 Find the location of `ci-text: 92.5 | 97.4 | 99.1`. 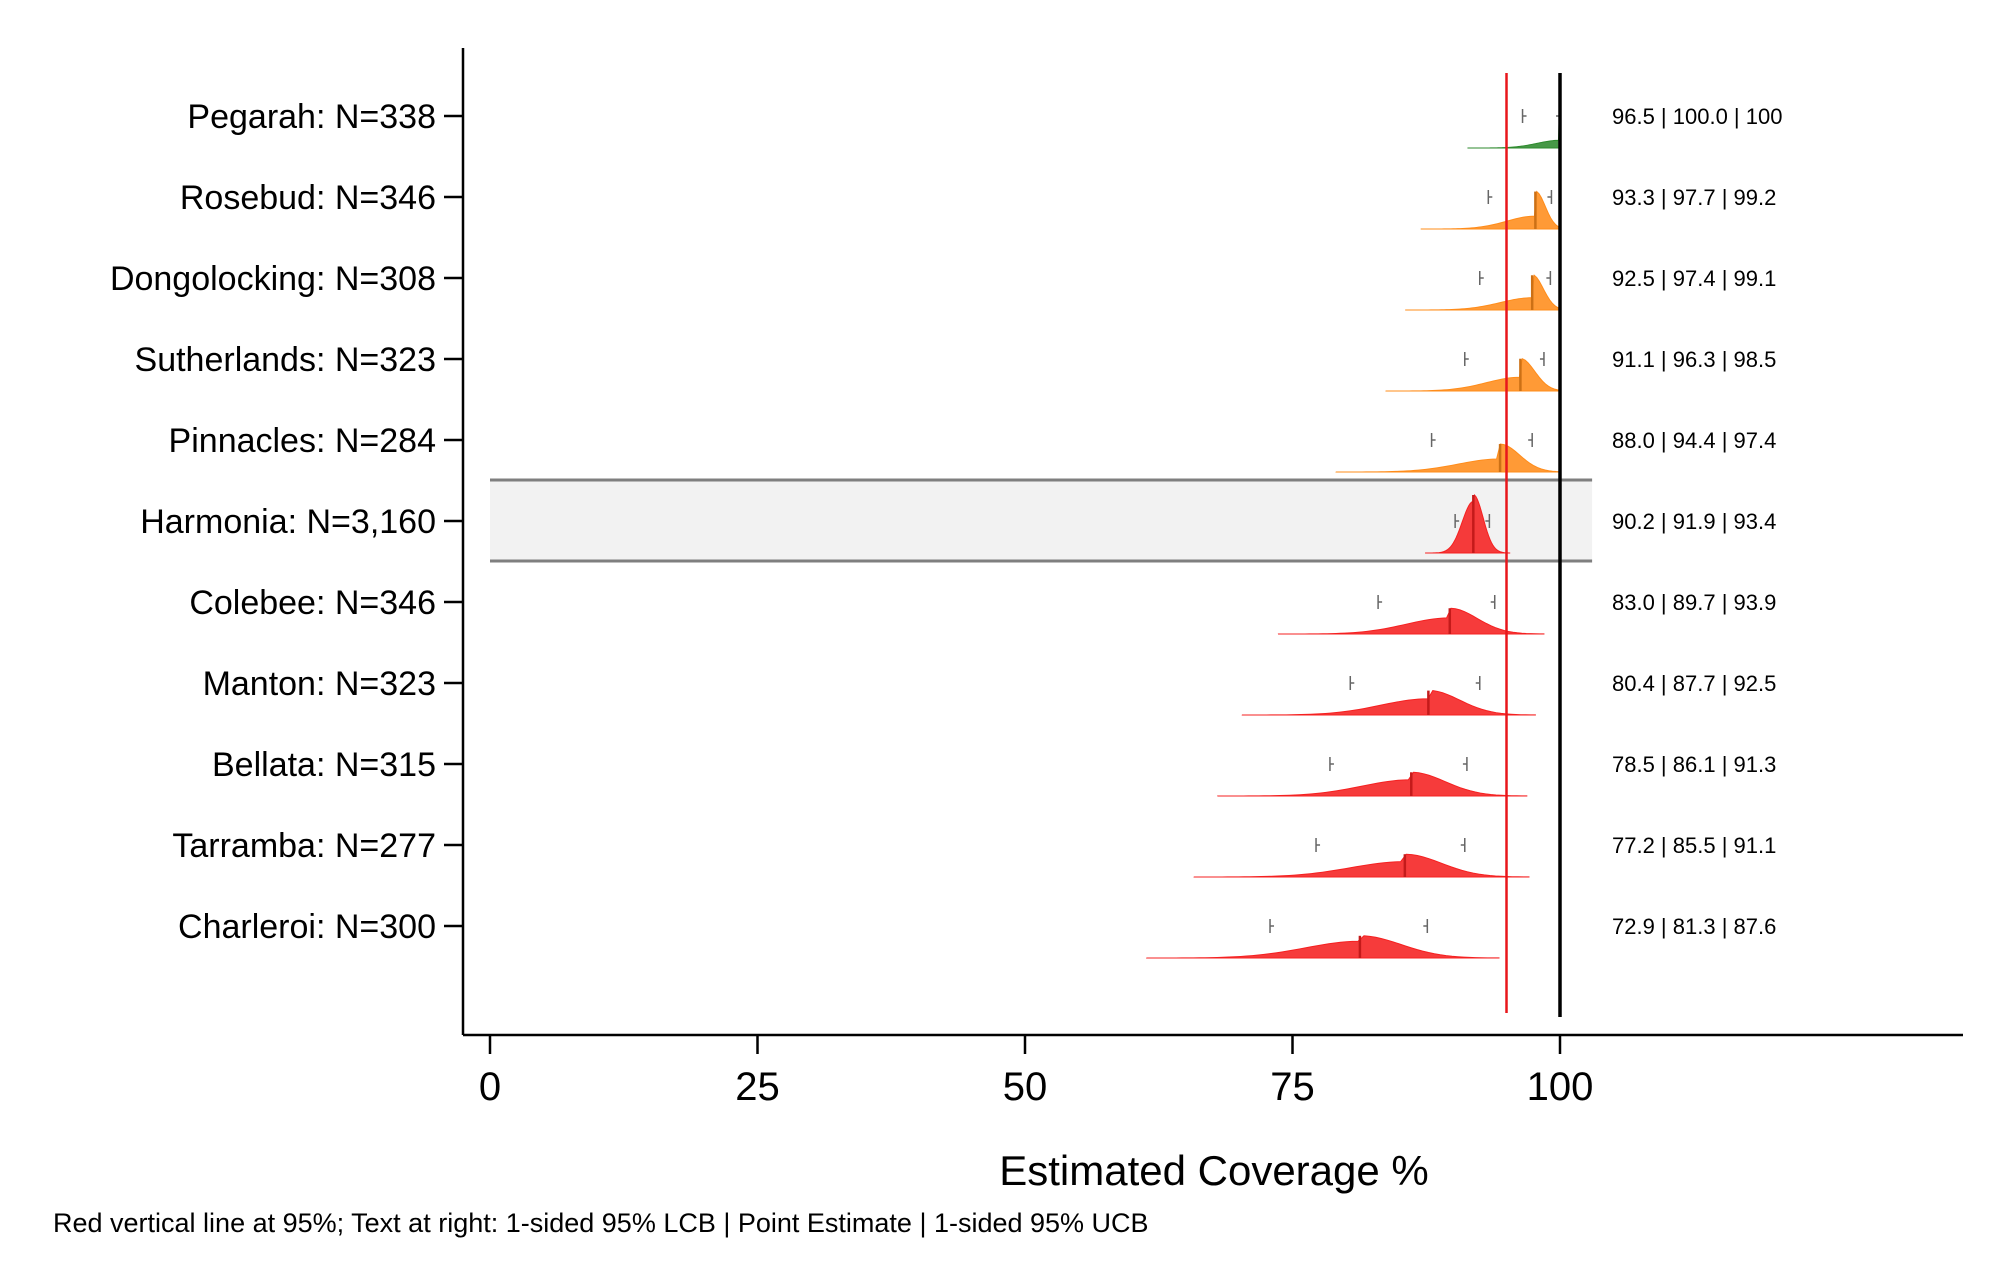

ci-text: 92.5 | 97.4 | 99.1 is located at coordinates (1694, 278).